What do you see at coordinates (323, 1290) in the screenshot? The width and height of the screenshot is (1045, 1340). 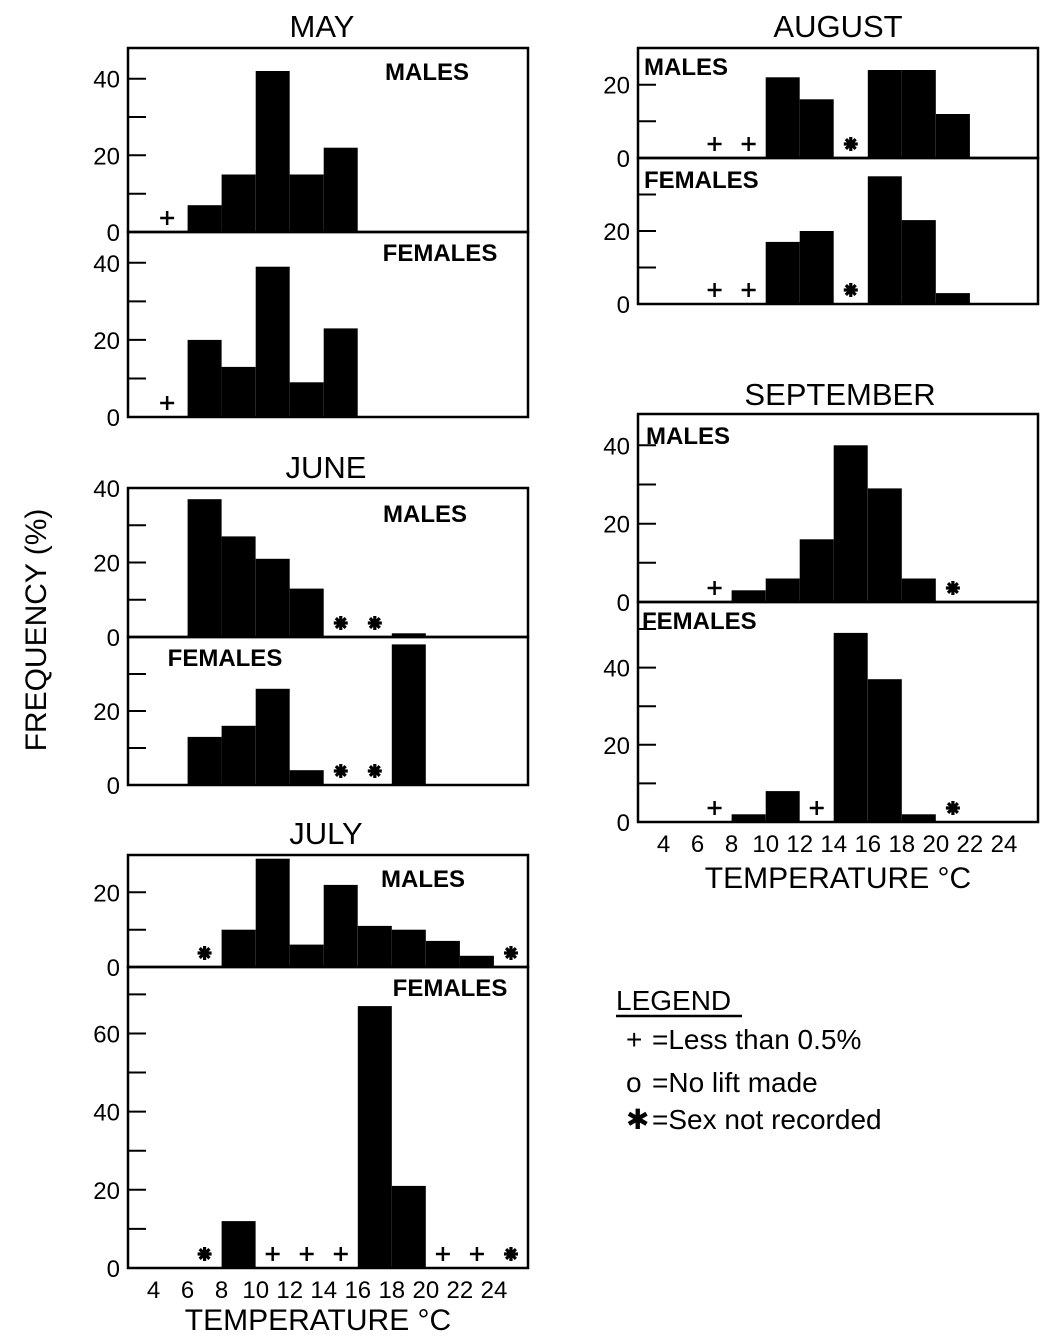 I see `x-tick-label-july-females-14: 14` at bounding box center [323, 1290].